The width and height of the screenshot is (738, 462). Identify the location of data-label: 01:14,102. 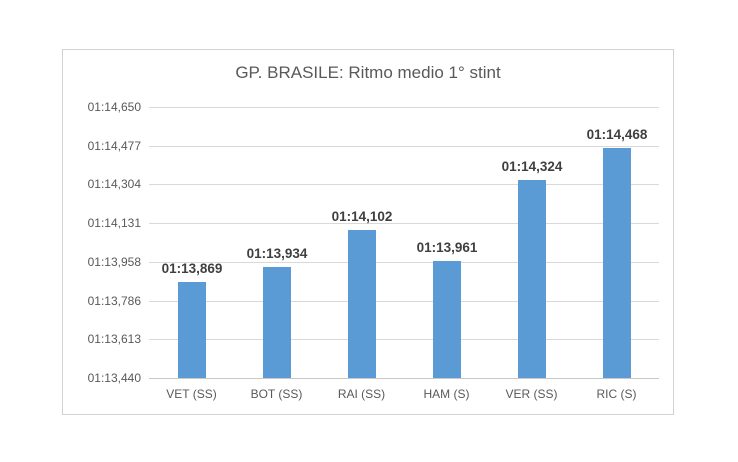
(362, 216).